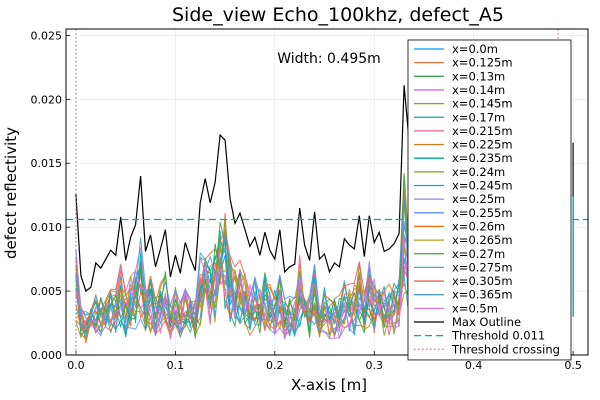 The height and width of the screenshot is (400, 600). Describe the element at coordinates (478, 76) in the screenshot. I see `legend-label: x=0.13m` at that location.